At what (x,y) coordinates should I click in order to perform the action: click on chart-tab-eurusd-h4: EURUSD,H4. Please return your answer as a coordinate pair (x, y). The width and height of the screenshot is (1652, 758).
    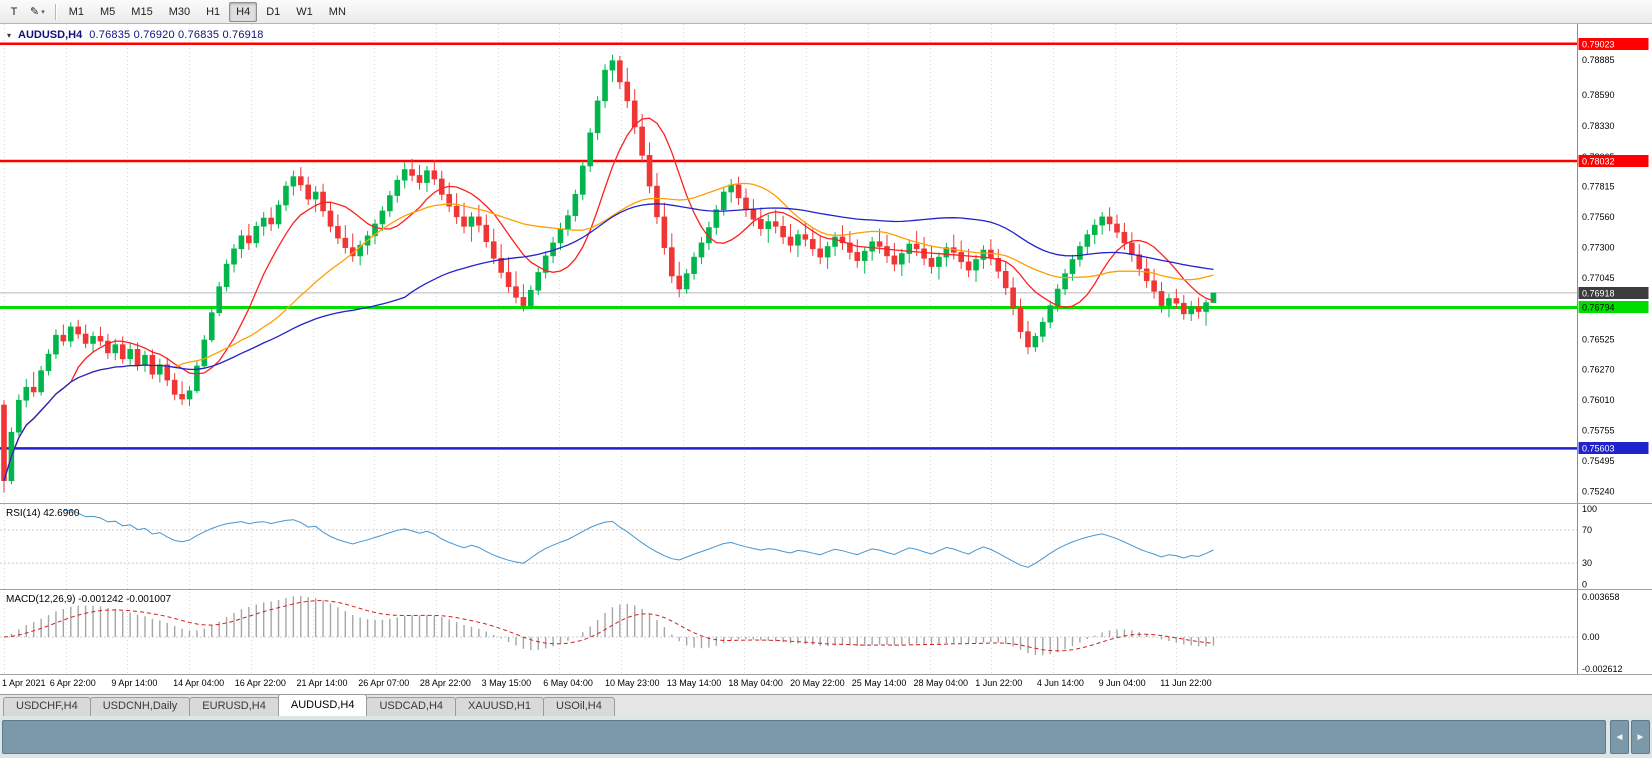
    Looking at the image, I should click on (234, 706).